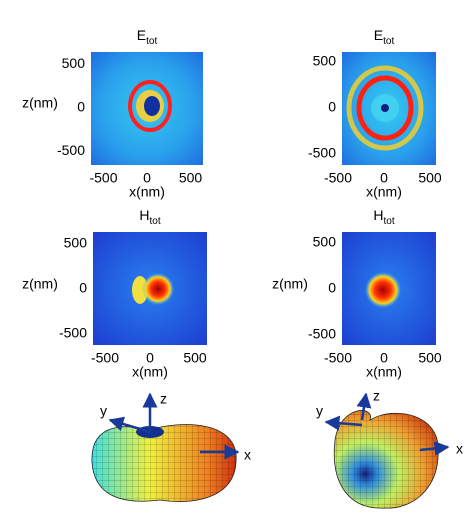  I want to click on axis-arrows, so click(279, 426).